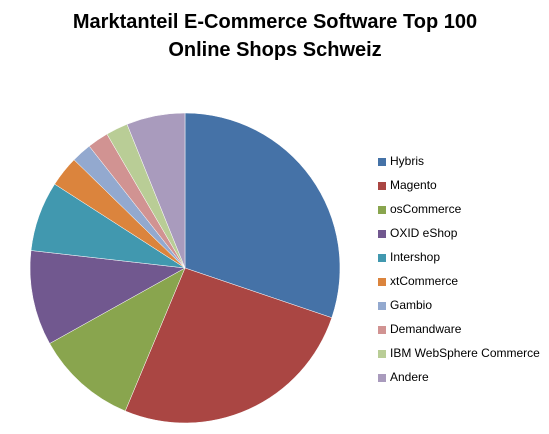 The height and width of the screenshot is (434, 549). Describe the element at coordinates (424, 233) in the screenshot. I see `legend-label: OXID eShop` at that location.